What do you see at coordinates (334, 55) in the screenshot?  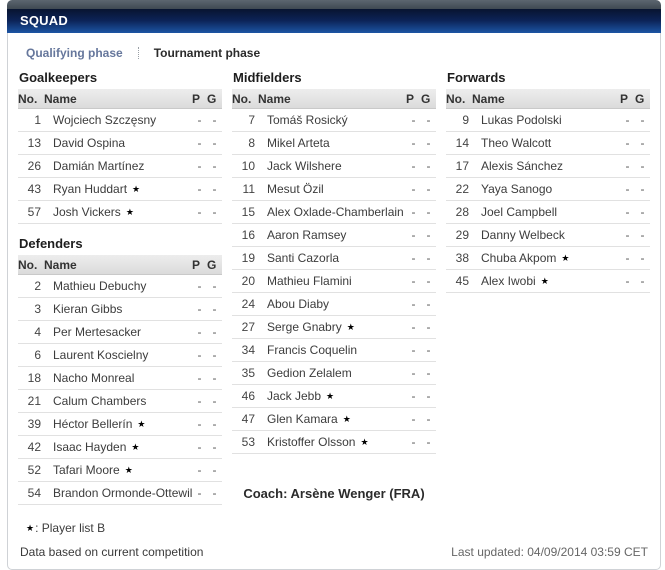 I see `phase-tabs: Qualifying phase Tournament phase` at bounding box center [334, 55].